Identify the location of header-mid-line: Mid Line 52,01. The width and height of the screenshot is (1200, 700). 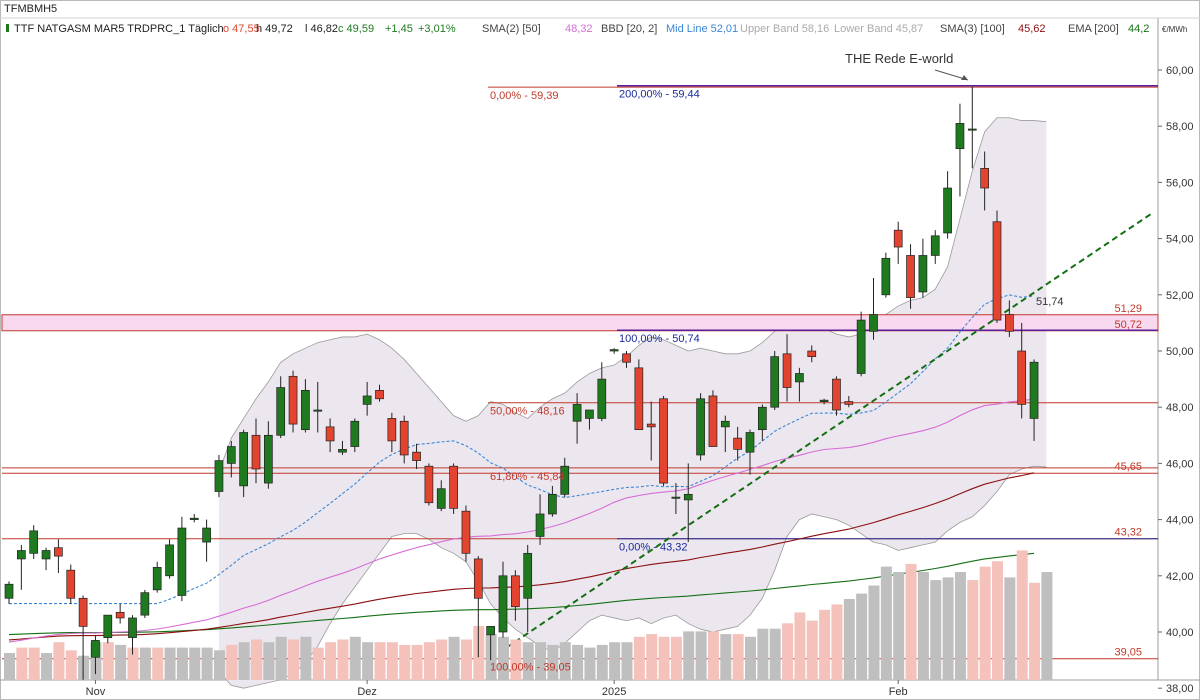
(702, 29).